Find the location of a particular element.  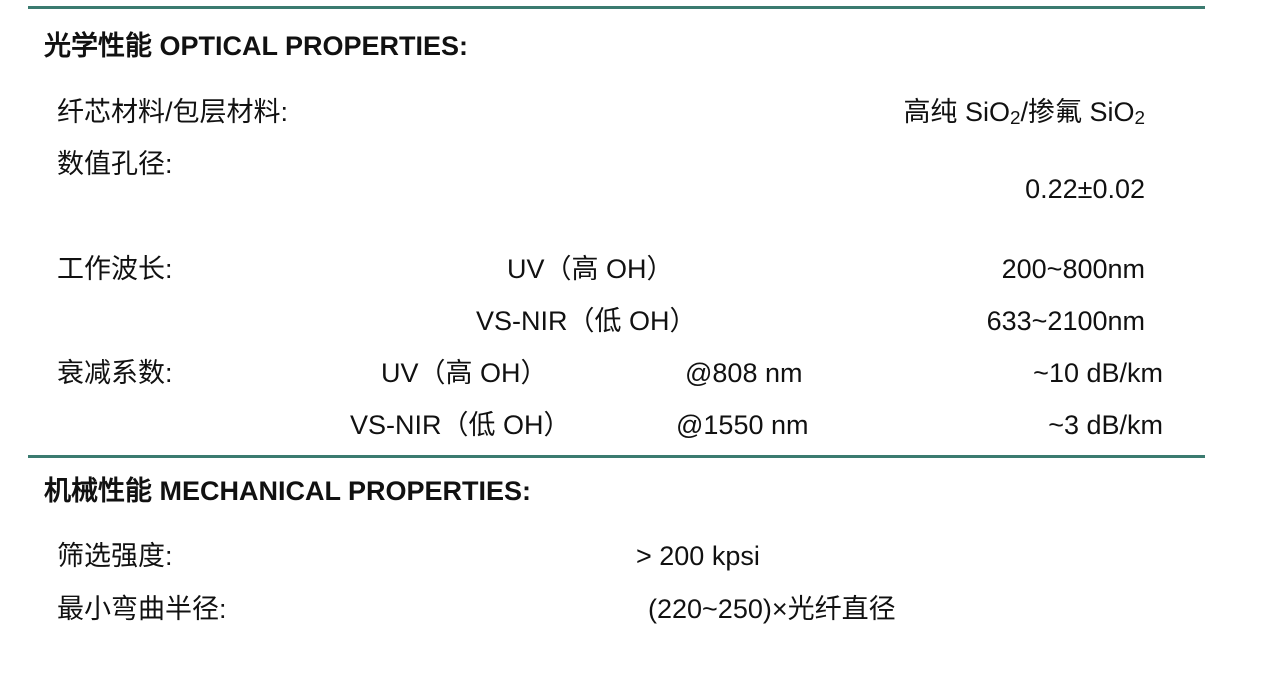

material-label: 纤芯材料/包层材料: is located at coordinates (173, 112).